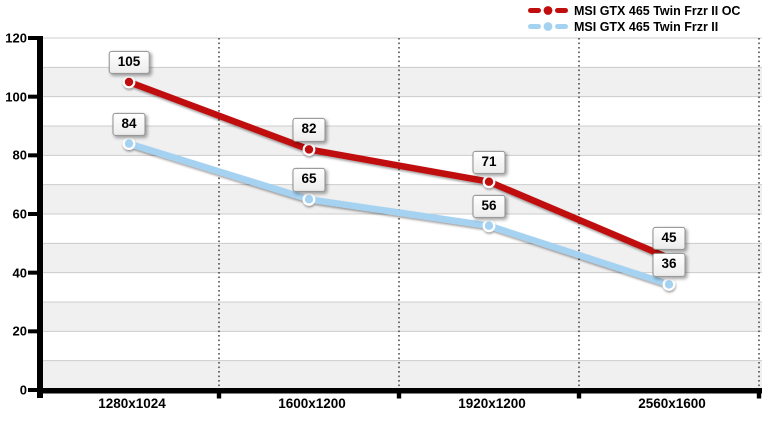  What do you see at coordinates (657, 10) in the screenshot?
I see `legend-label: MSI GTX 465 Twin Frzr II OC` at bounding box center [657, 10].